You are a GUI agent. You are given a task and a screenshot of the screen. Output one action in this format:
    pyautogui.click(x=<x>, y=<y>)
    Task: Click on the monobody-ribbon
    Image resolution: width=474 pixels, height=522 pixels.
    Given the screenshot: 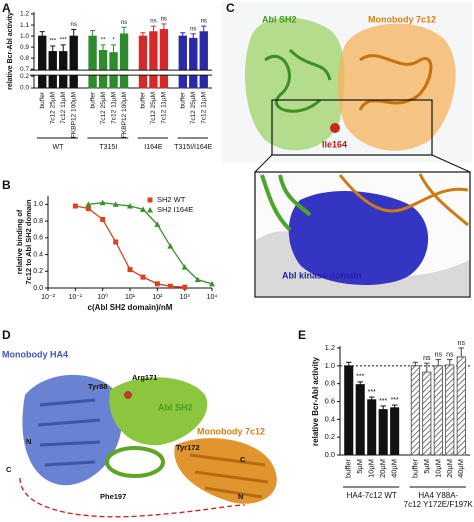 What is the action you would take?
    pyautogui.click(x=395, y=82)
    